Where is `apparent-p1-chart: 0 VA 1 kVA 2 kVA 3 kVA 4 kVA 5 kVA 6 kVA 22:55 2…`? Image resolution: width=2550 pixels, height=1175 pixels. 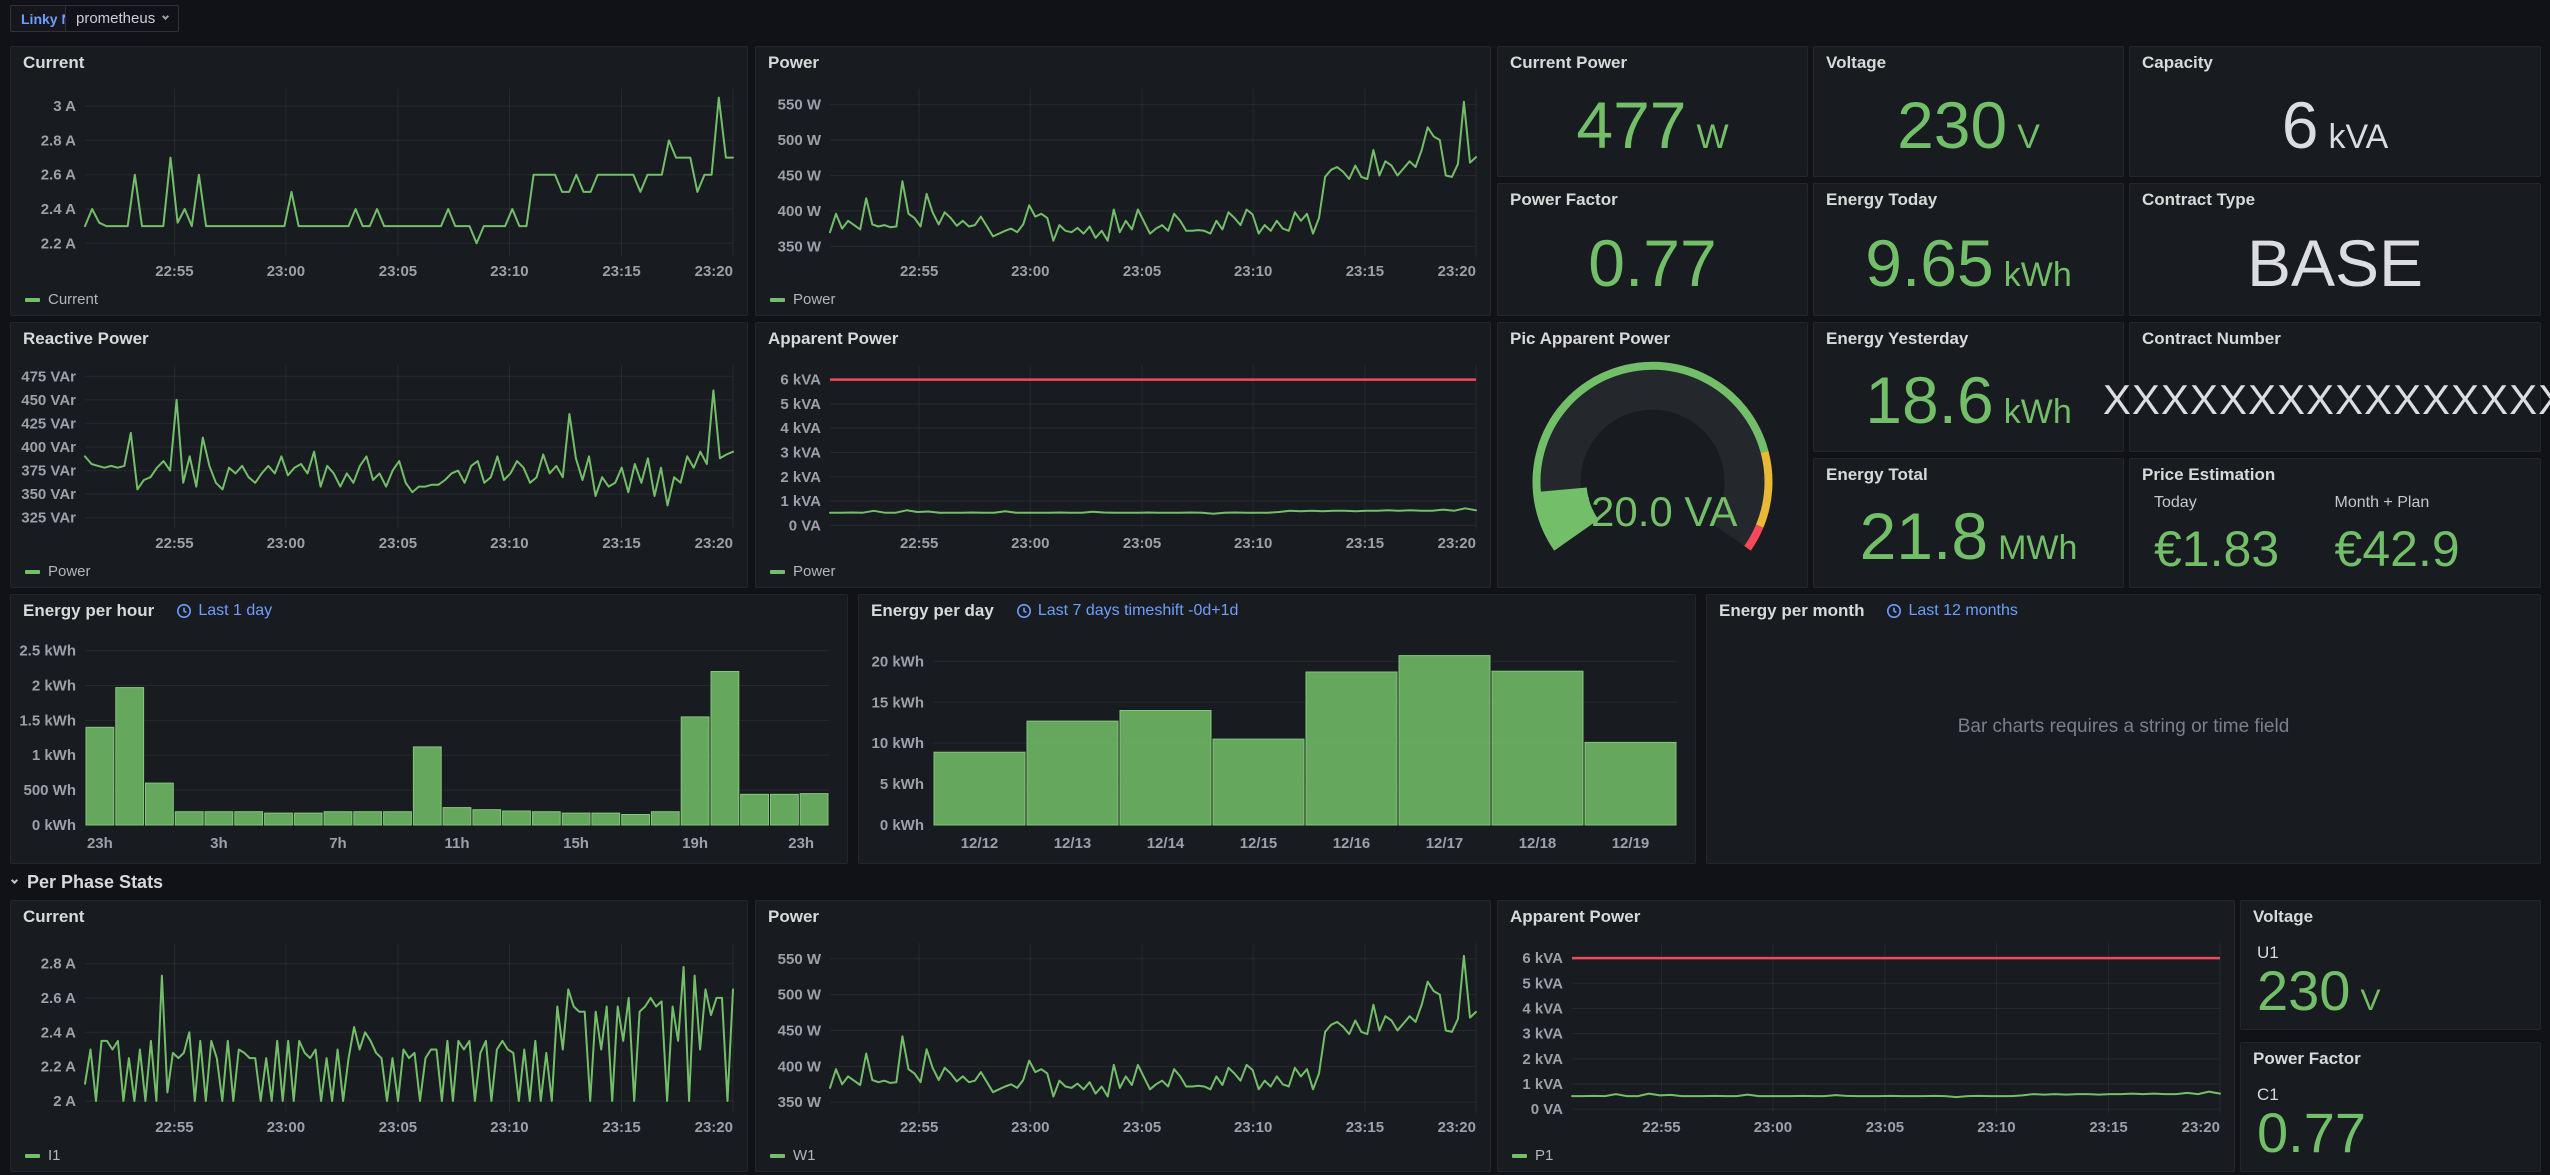 apparent-p1-chart: 0 VA 1 kVA 2 kVA 3 kVA 4 kVA 5 kVA 6 kVA 22:55 2… is located at coordinates (1865, 1036).